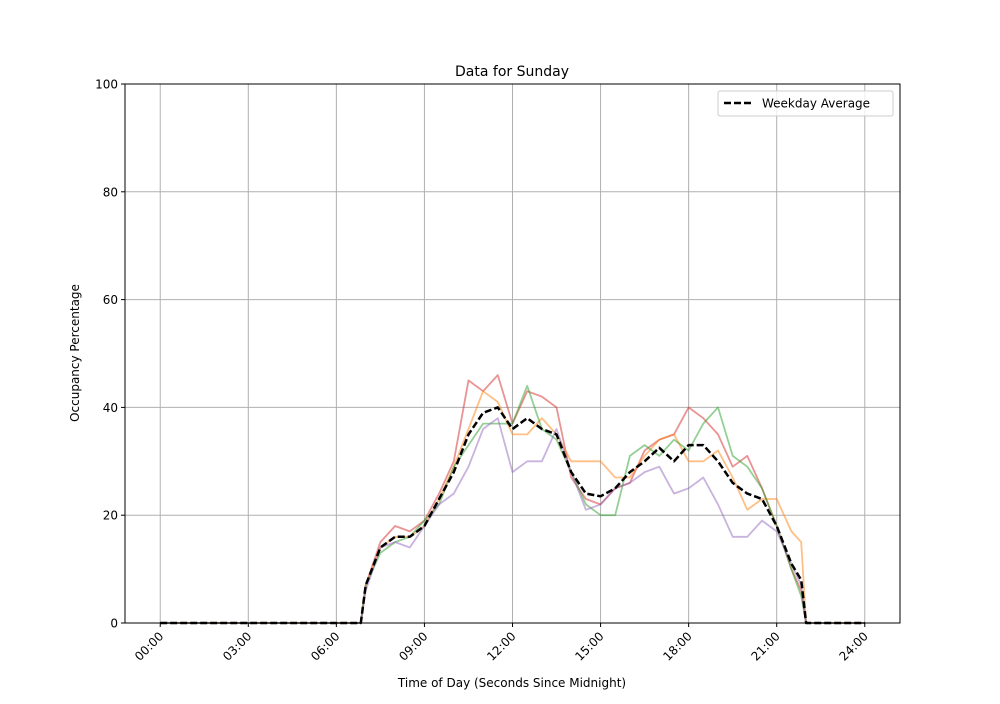  Describe the element at coordinates (149, 646) in the screenshot. I see `x-tick-label: 00:00` at that location.